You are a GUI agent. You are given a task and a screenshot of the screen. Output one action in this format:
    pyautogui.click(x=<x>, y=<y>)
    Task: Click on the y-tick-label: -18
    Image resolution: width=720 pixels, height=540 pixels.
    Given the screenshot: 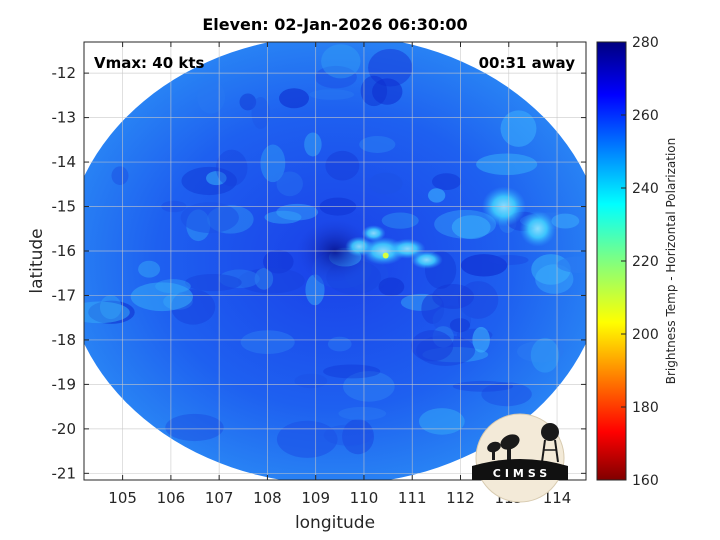 What is the action you would take?
    pyautogui.click(x=64, y=340)
    